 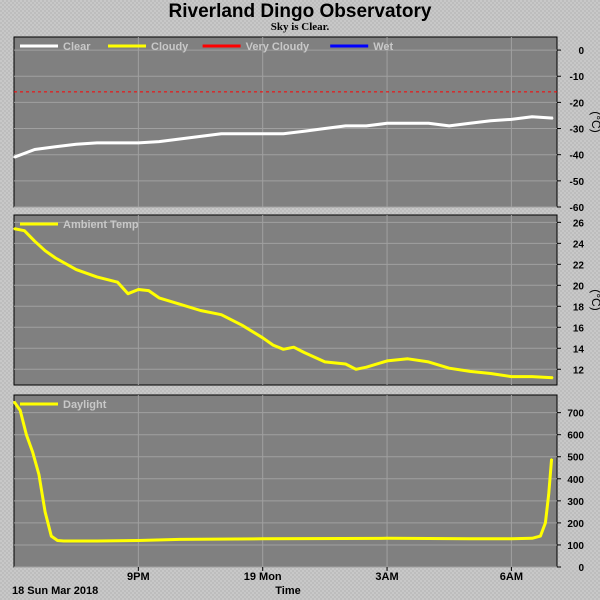 What do you see at coordinates (278, 47) in the screenshot?
I see `legend-label: Very Cloudy` at bounding box center [278, 47].